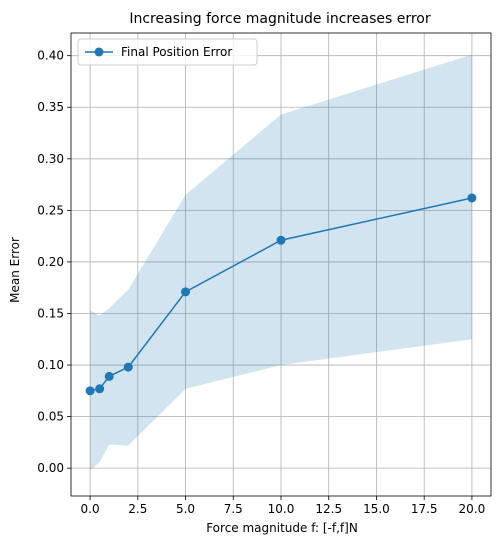  I want to click on y-tick-label: 0.35, so click(50, 107).